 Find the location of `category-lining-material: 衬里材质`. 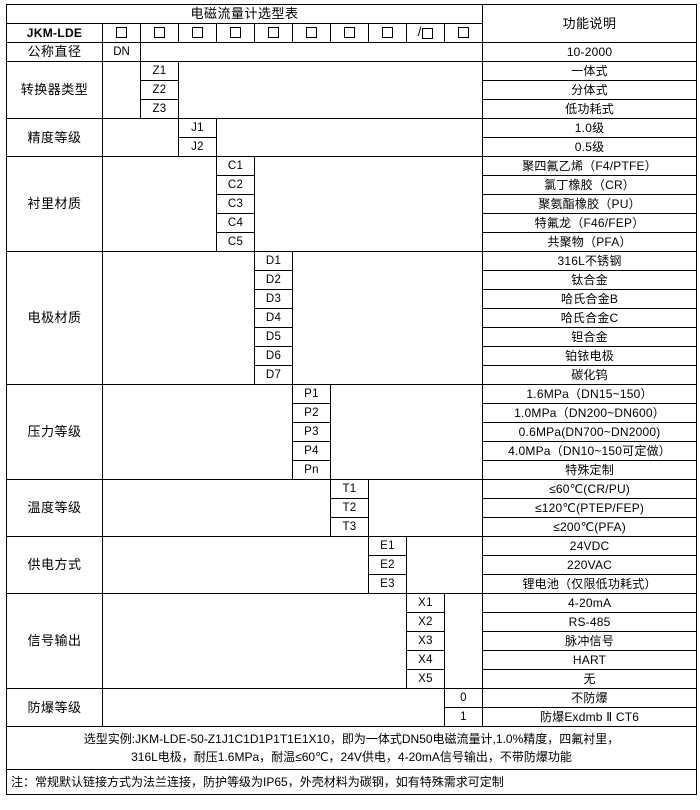

category-lining-material: 衬里材质 is located at coordinates (54, 204).